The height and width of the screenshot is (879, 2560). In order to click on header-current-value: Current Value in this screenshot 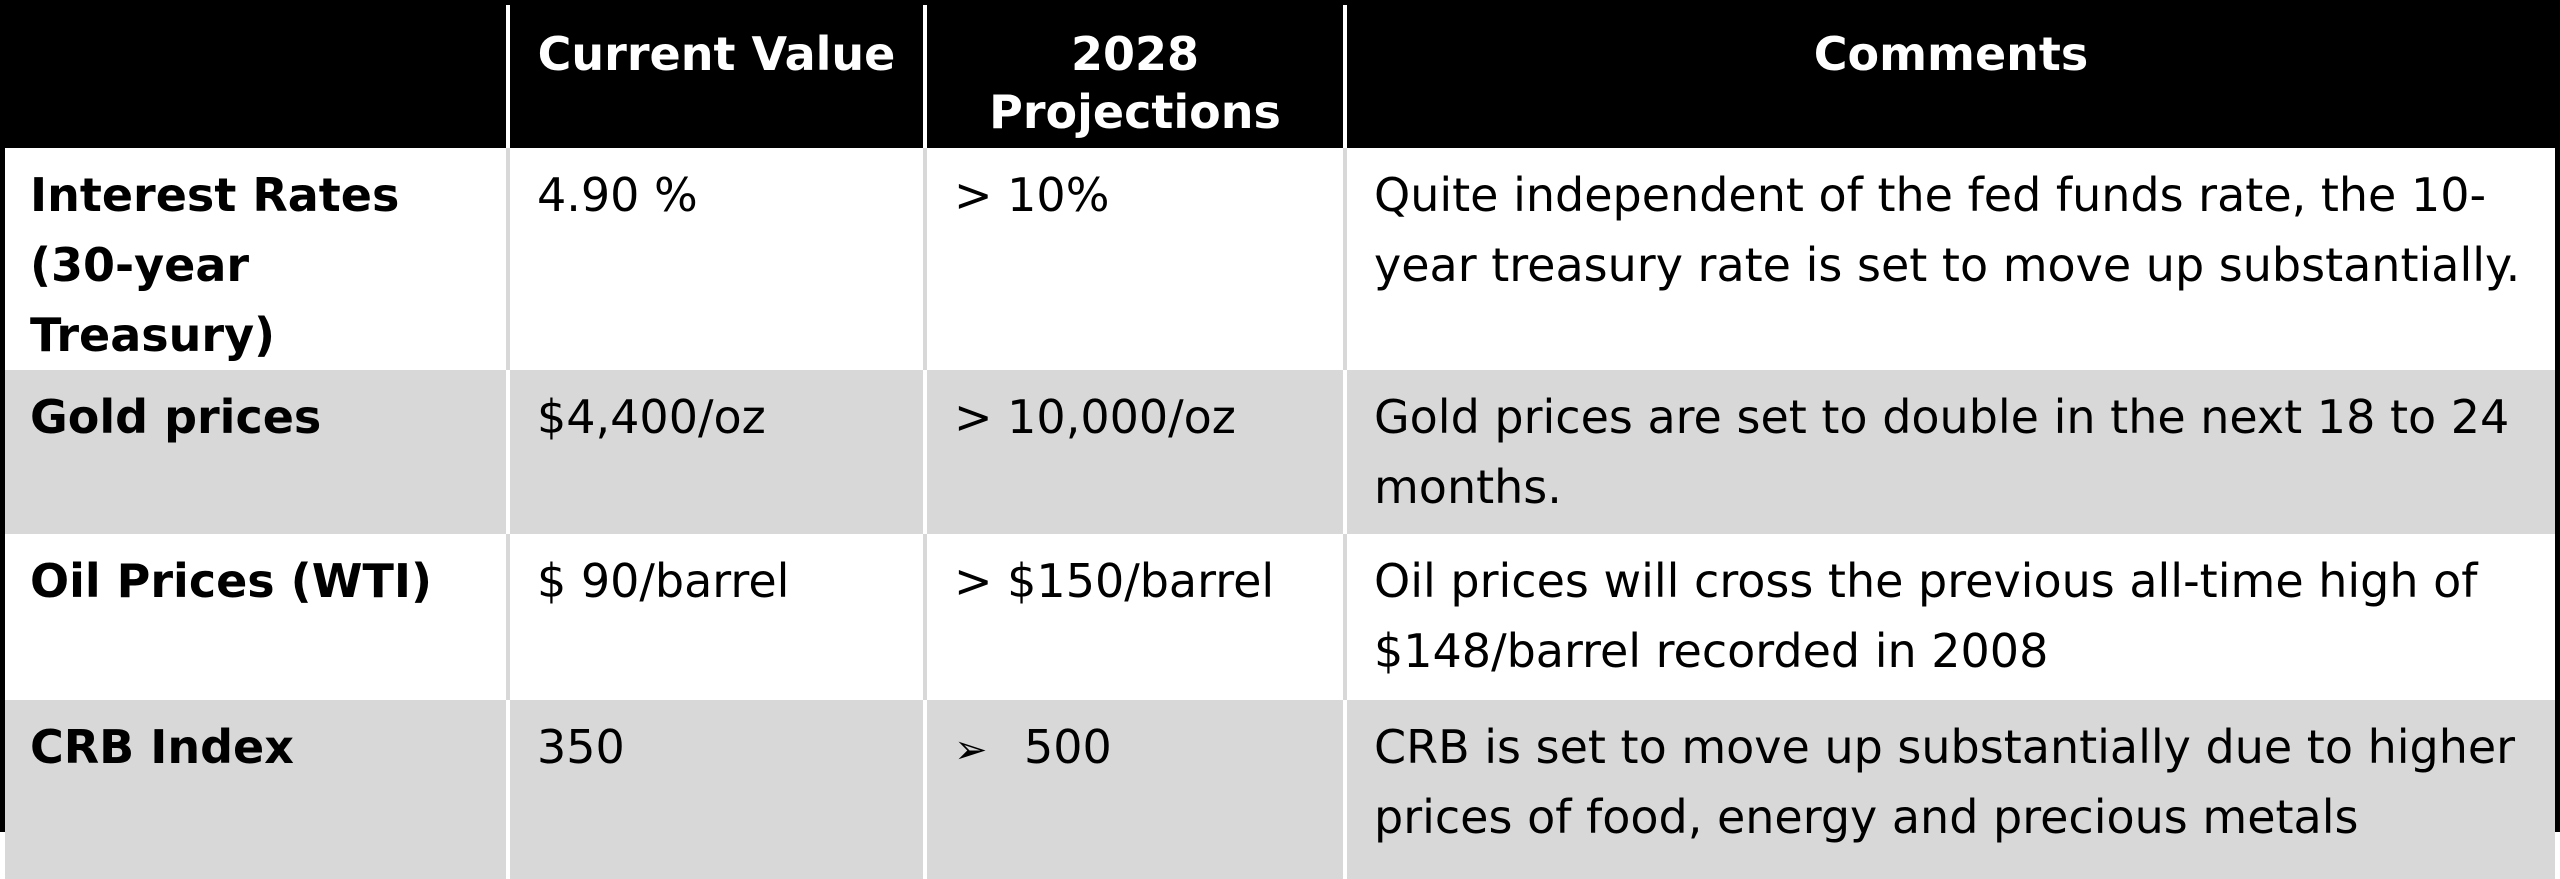, I will do `click(715, 76)`.